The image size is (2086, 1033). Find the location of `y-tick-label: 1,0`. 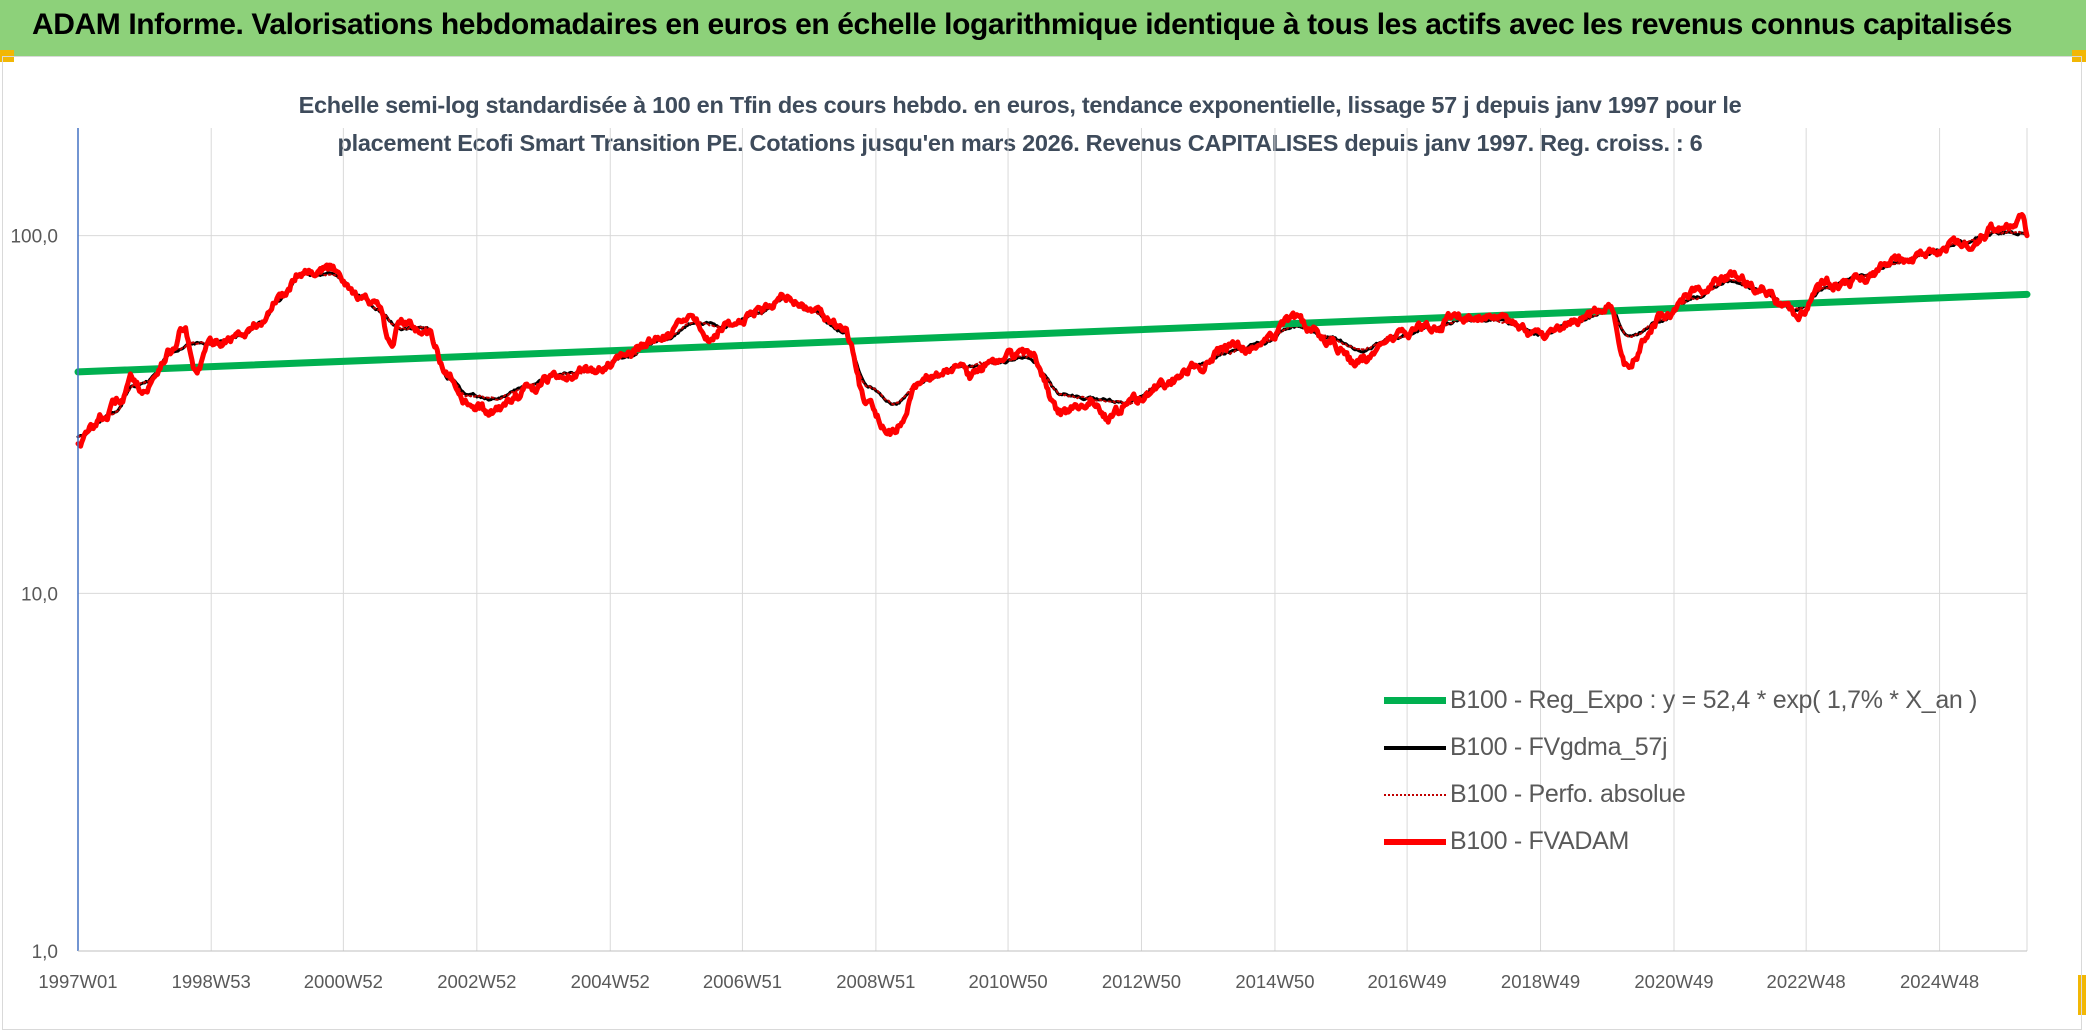

y-tick-label: 1,0 is located at coordinates (45, 952).